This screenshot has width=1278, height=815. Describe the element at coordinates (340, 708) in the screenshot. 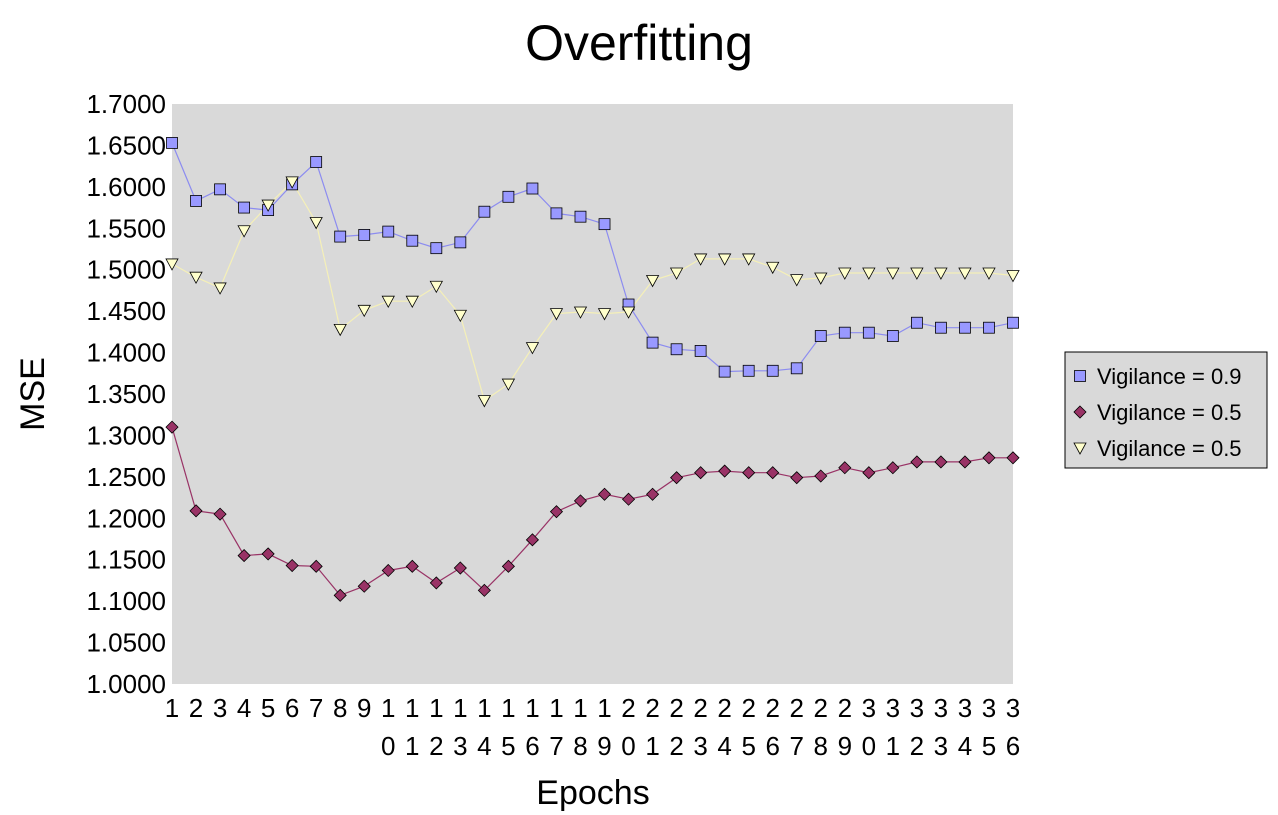

I see `x-tick-label: 8` at that location.